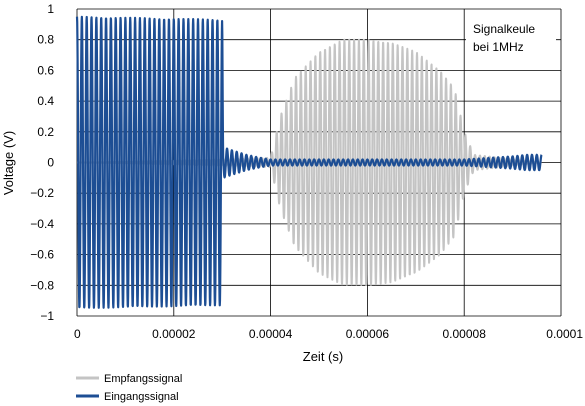  What do you see at coordinates (465, 334) in the screenshot?
I see `x-tick-label: 0.00008` at bounding box center [465, 334].